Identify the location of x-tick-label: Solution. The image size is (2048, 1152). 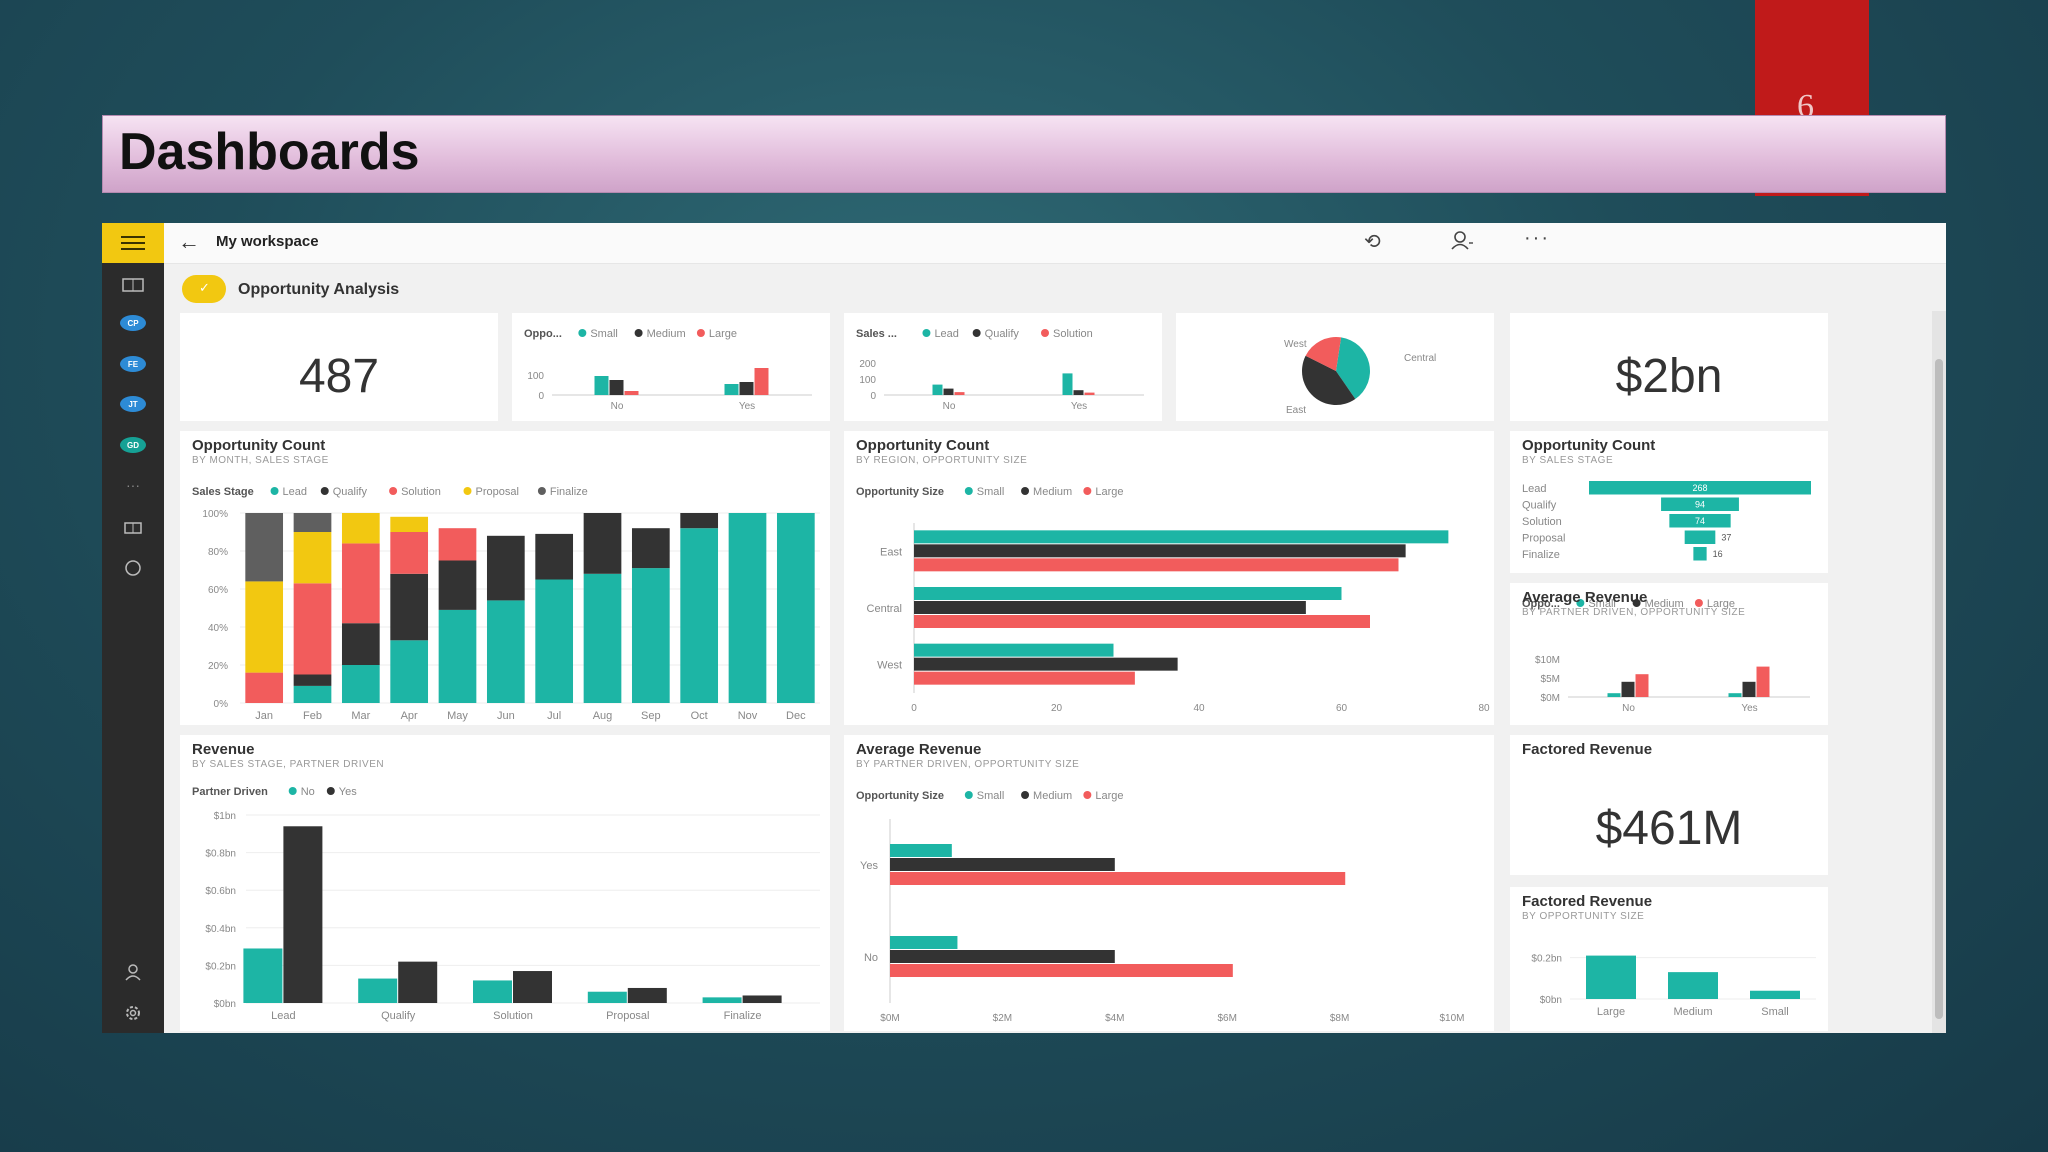
(513, 1016).